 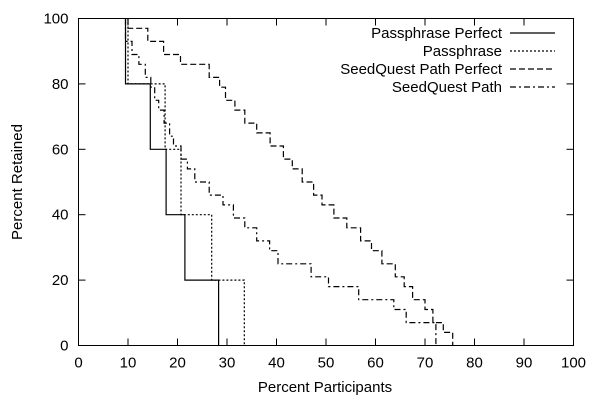 I want to click on y-axis-title: Percent Retained, so click(x=17, y=182).